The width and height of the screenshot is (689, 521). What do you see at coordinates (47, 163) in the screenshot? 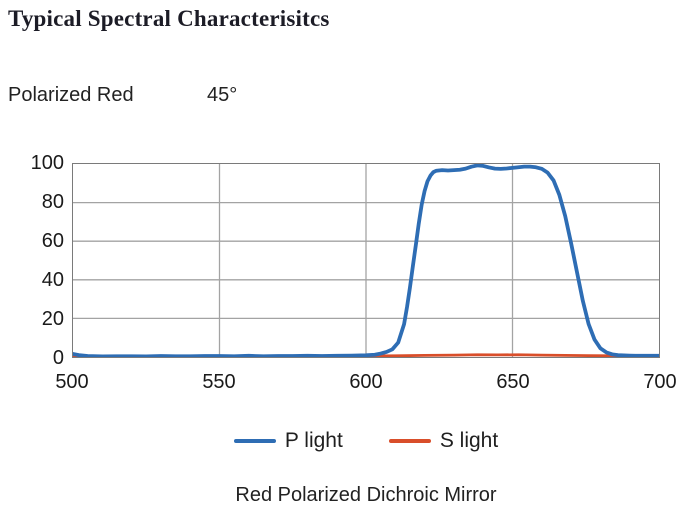
I see `y-tick-label: 100` at bounding box center [47, 163].